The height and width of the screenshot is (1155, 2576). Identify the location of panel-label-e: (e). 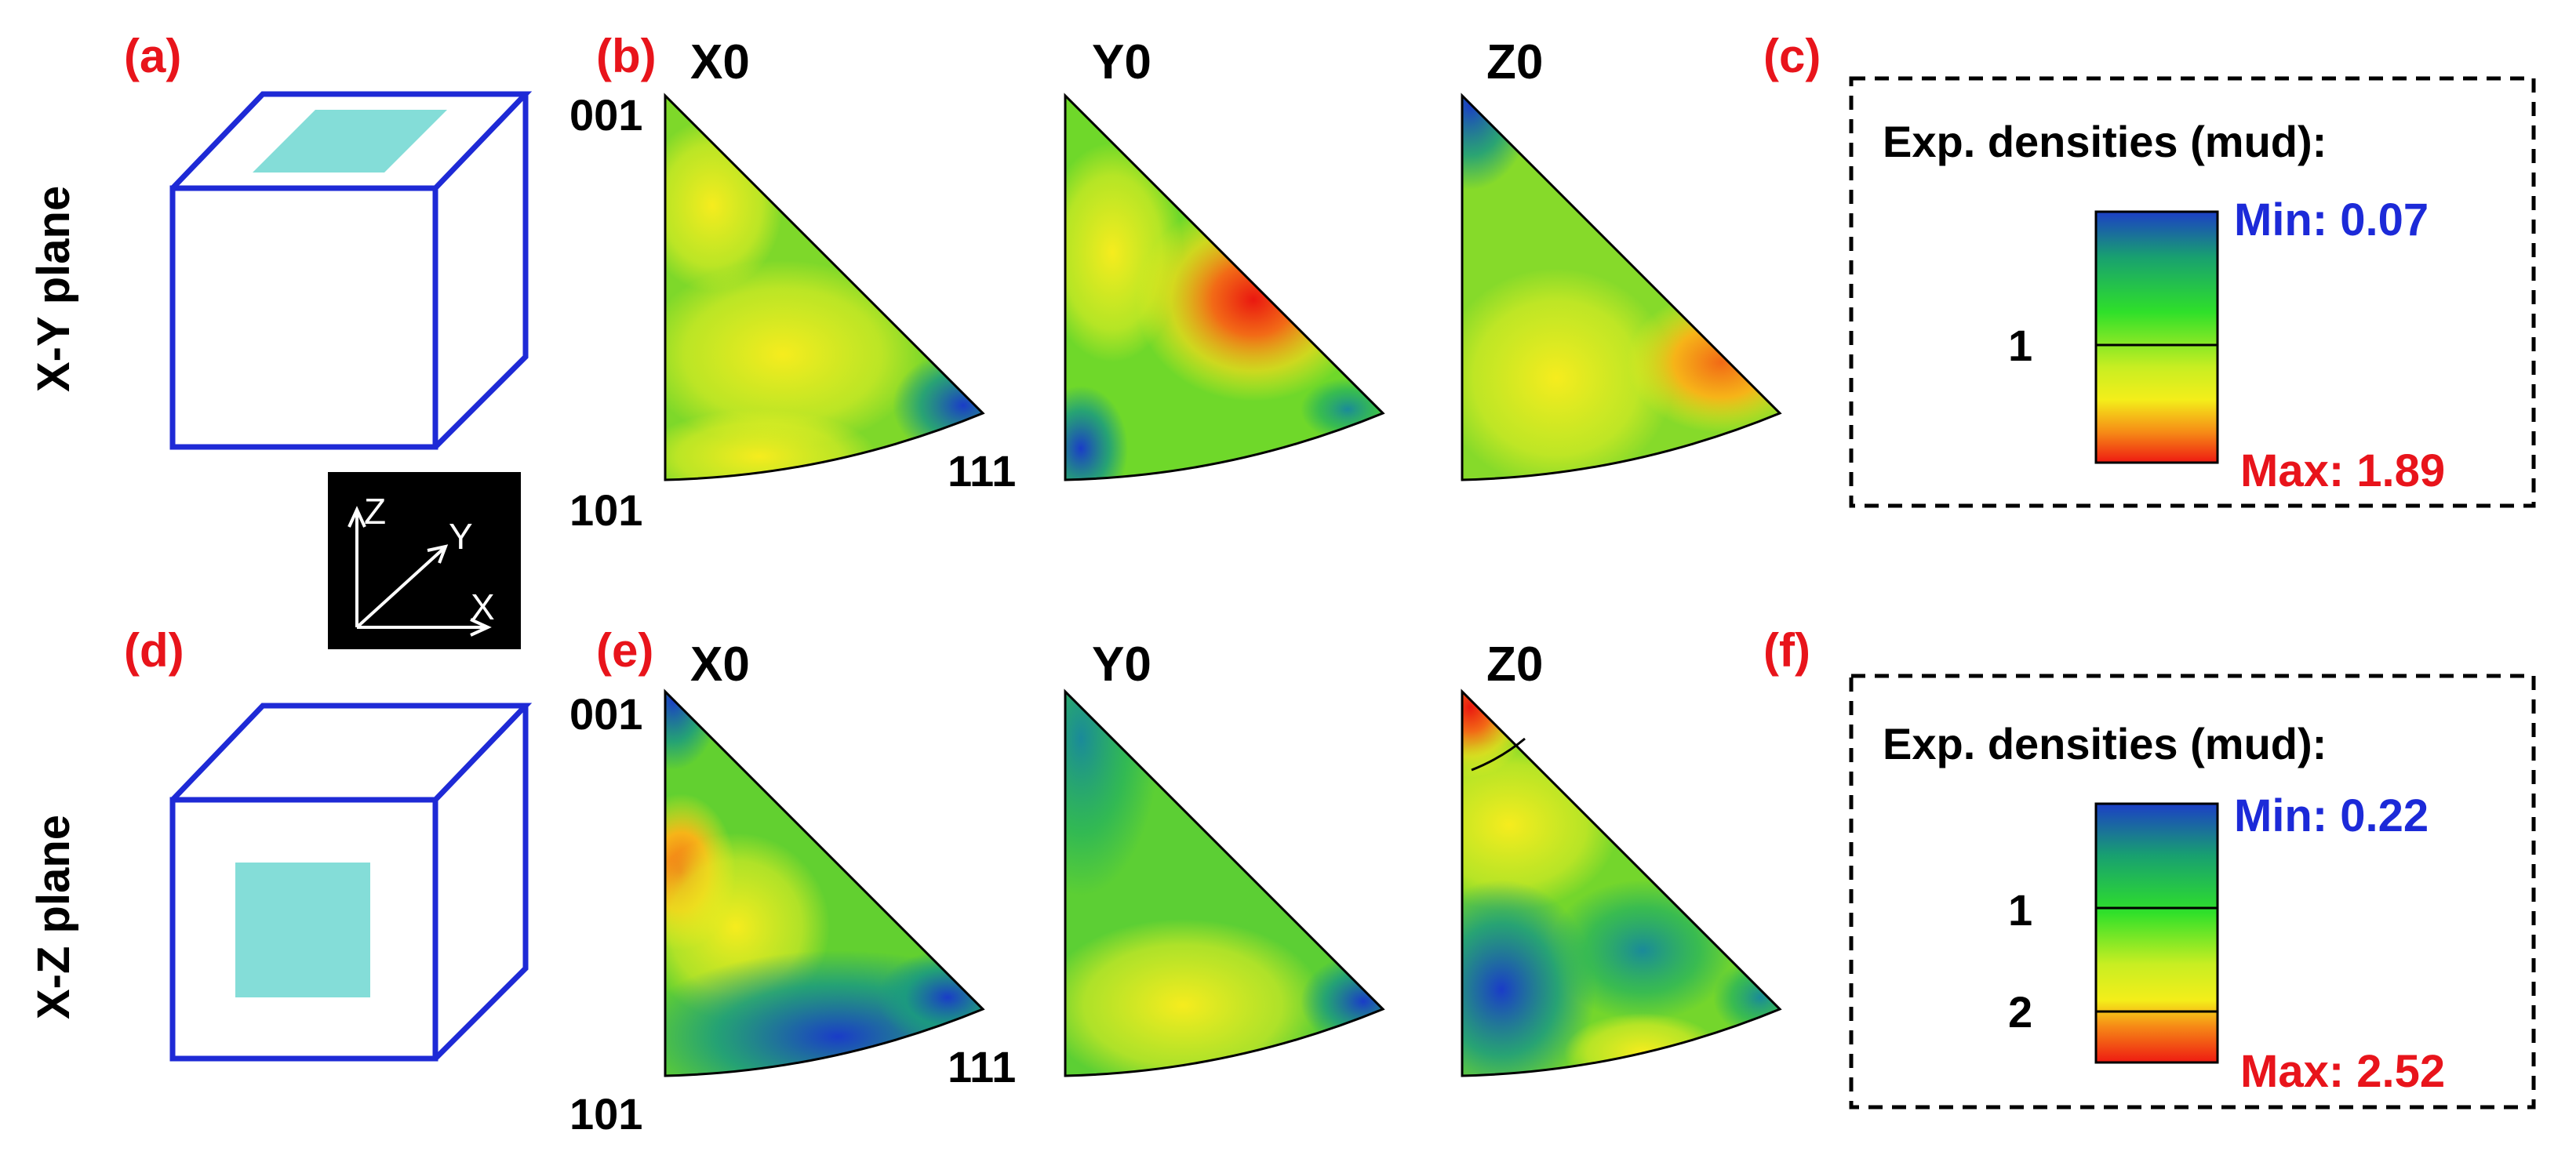
(624, 651).